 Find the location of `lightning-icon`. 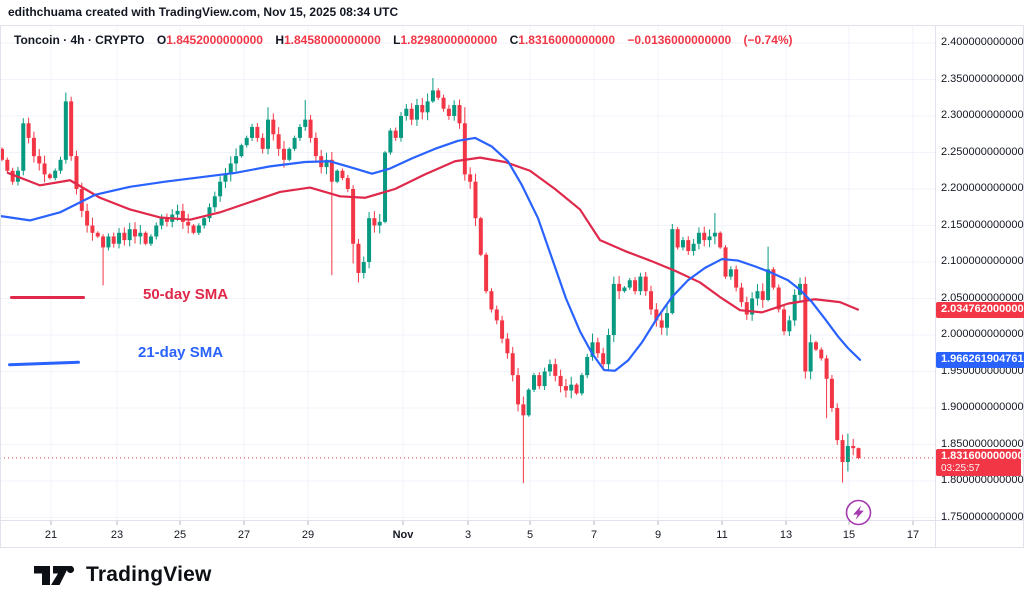

lightning-icon is located at coordinates (858, 512).